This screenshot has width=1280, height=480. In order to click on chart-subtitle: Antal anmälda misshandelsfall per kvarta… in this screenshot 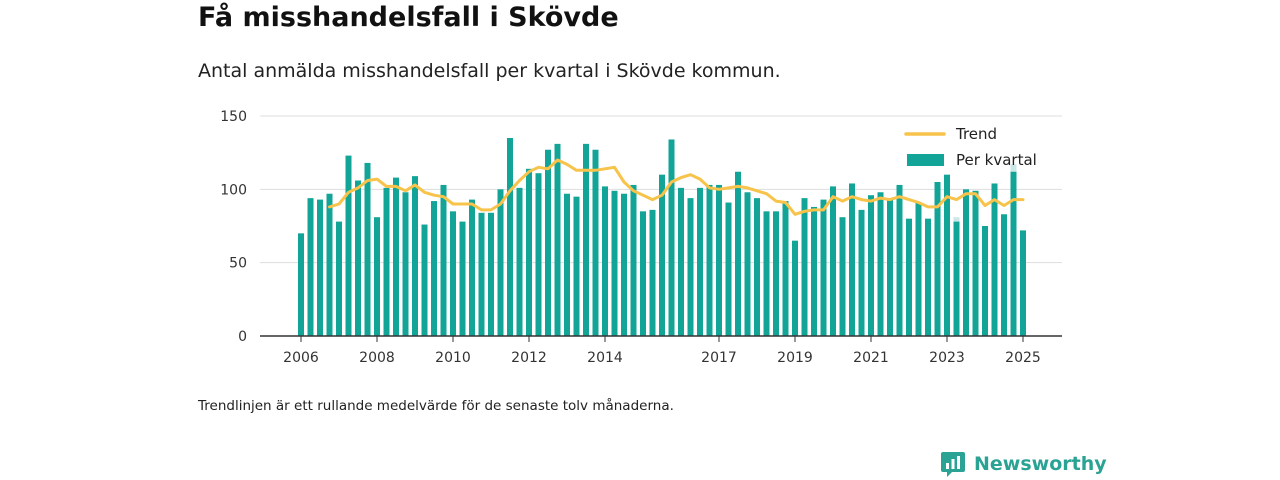, I will do `click(489, 71)`.